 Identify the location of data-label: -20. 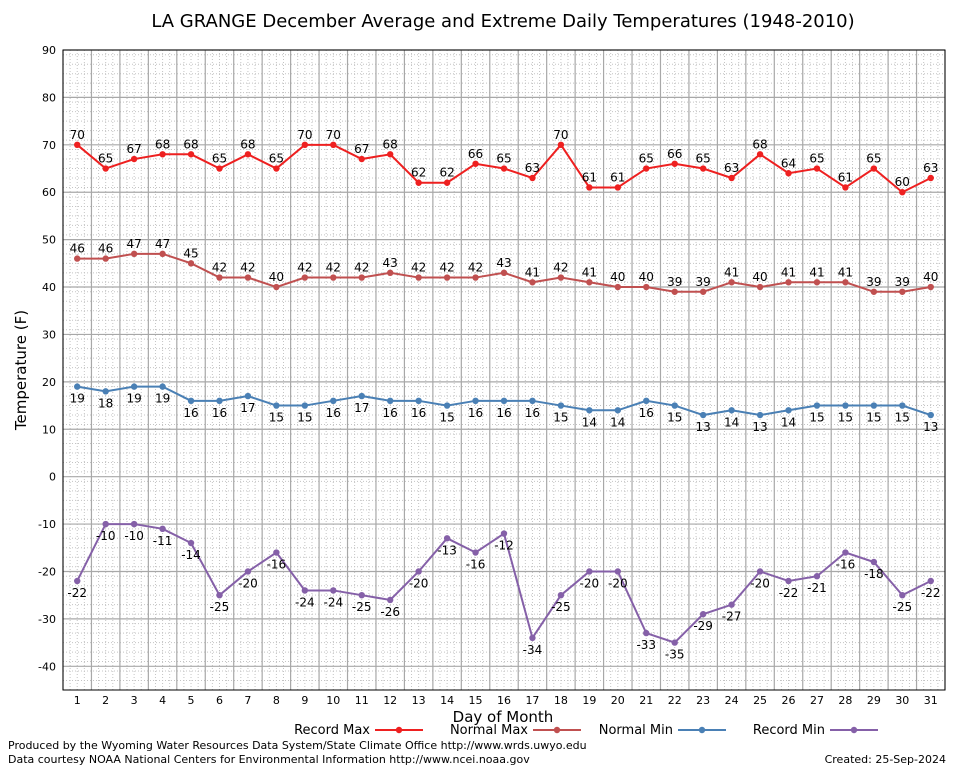
(248, 583).